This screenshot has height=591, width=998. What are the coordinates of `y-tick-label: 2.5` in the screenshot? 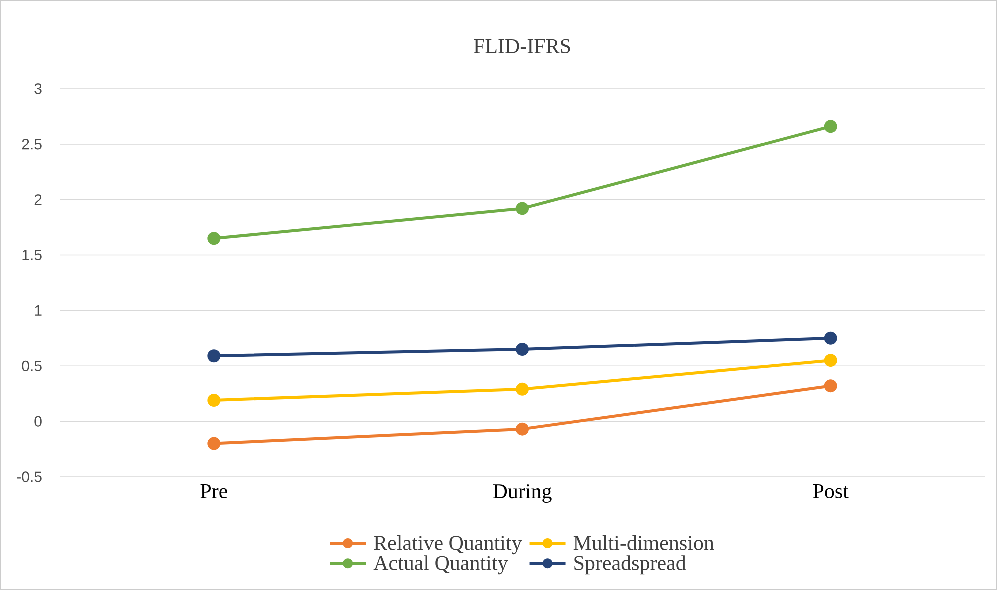 It's located at (32, 144).